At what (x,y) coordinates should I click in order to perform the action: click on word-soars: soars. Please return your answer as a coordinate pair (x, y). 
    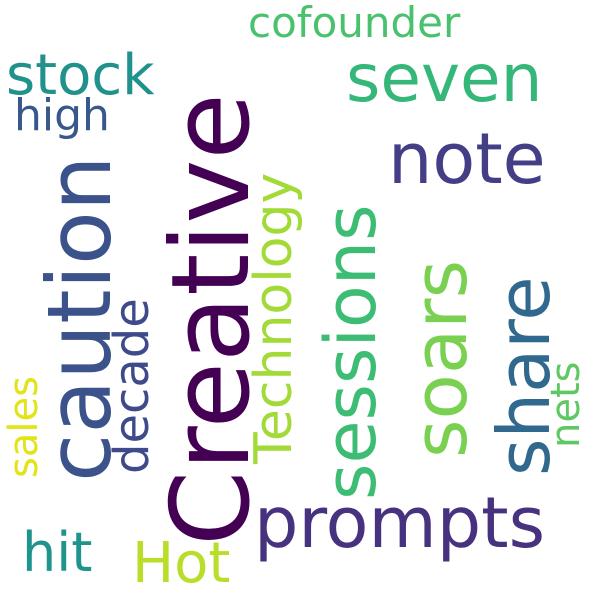
    Looking at the image, I should click on (441, 358).